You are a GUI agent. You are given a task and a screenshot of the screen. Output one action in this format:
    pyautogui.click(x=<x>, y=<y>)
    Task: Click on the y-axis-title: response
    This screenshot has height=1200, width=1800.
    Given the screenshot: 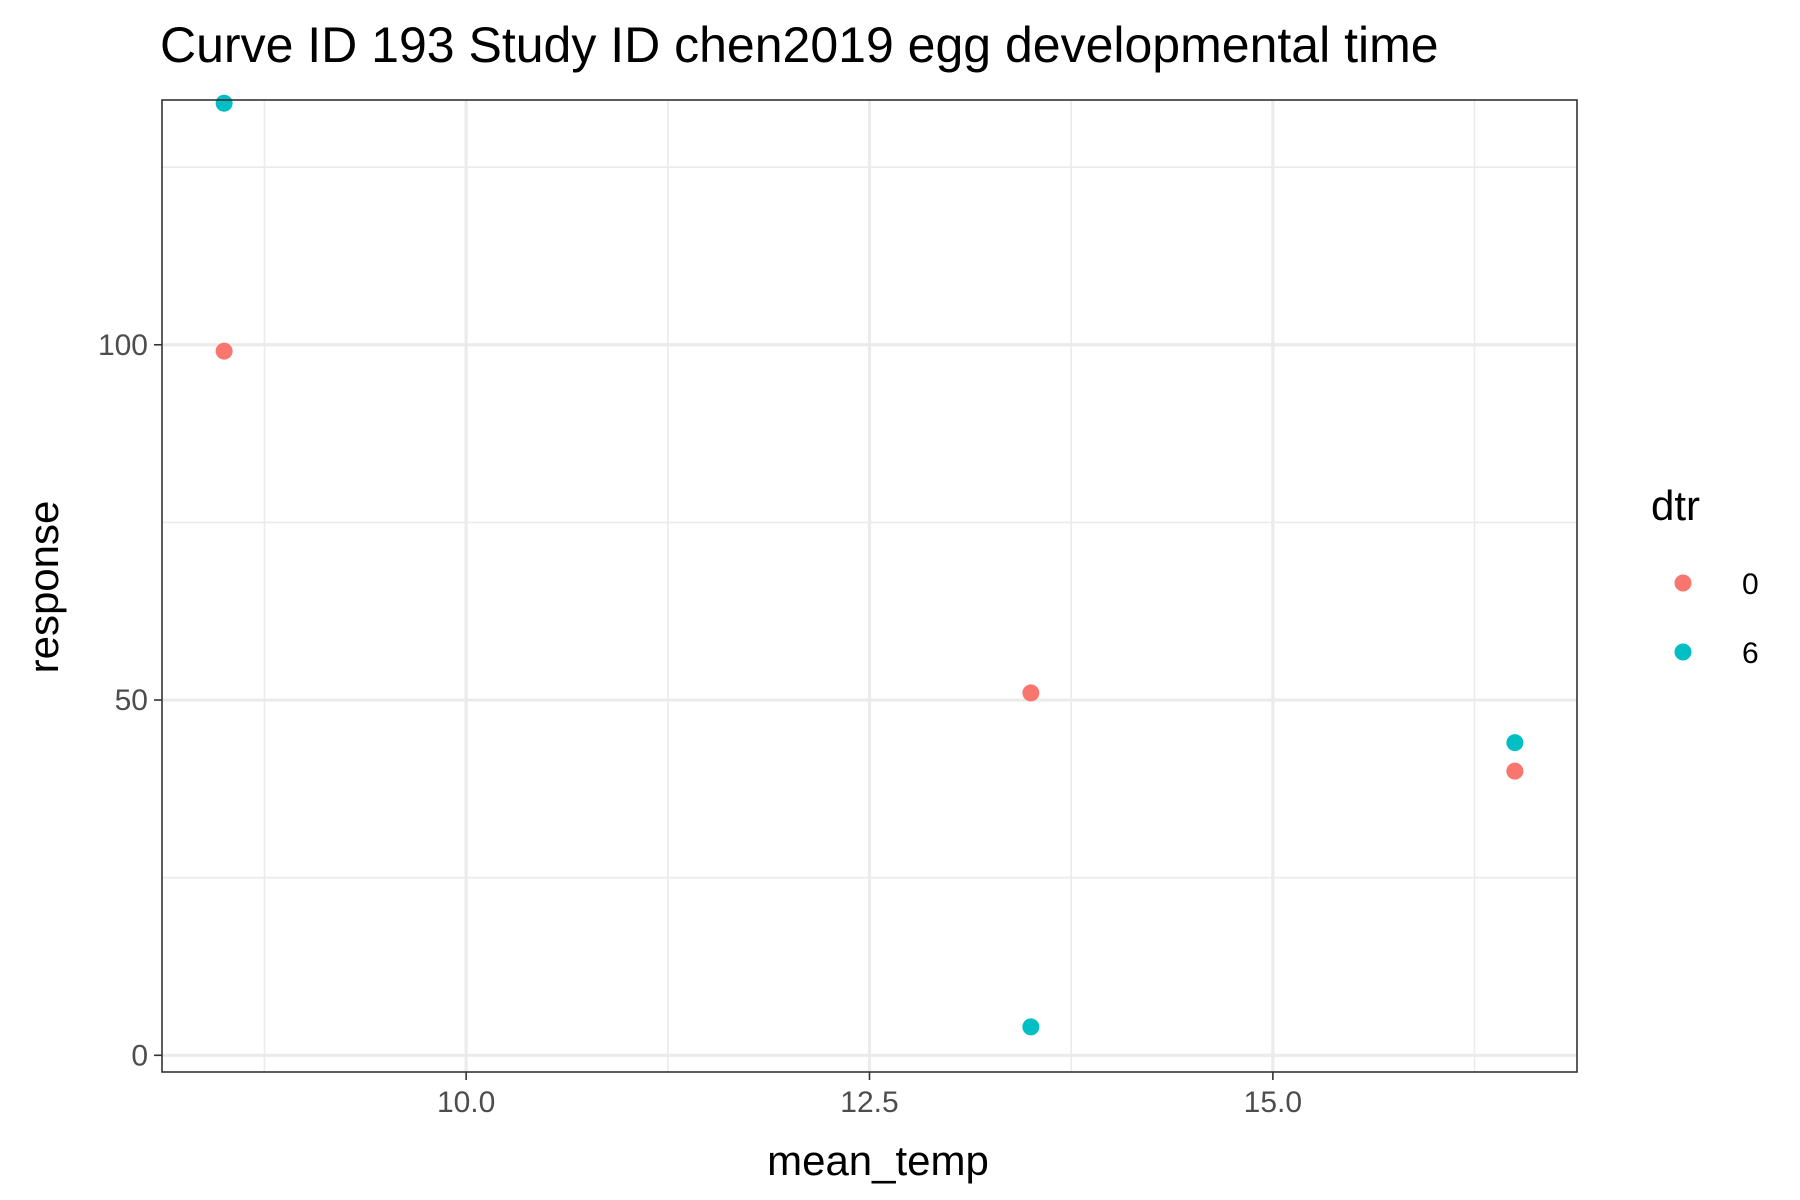 What is the action you would take?
    pyautogui.click(x=43, y=587)
    